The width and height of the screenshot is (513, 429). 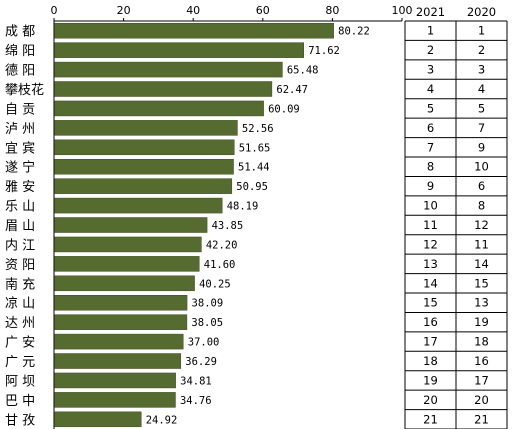 I want to click on rank-2020-cell: 11, so click(x=481, y=244).